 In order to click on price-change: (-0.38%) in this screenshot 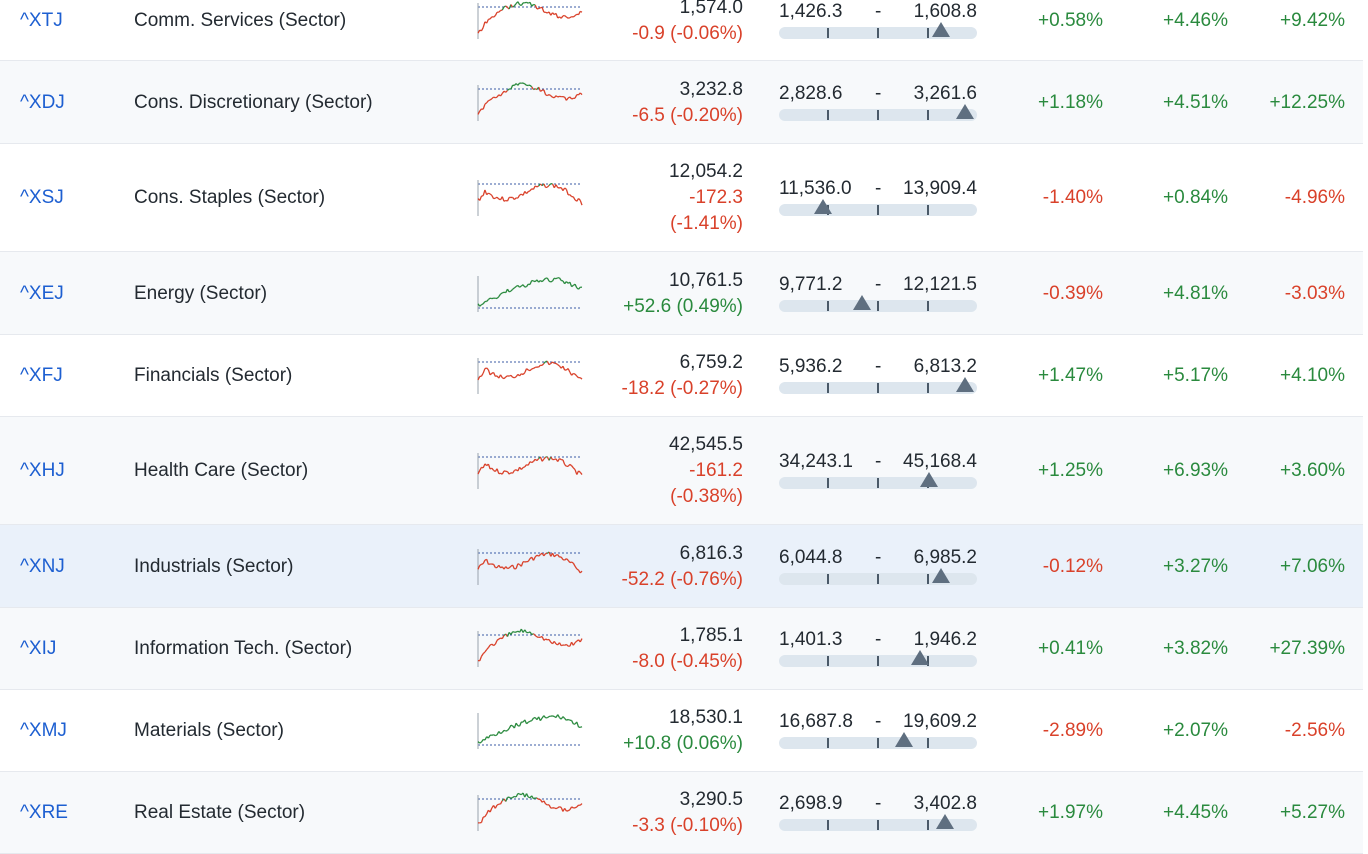, I will do `click(658, 497)`.